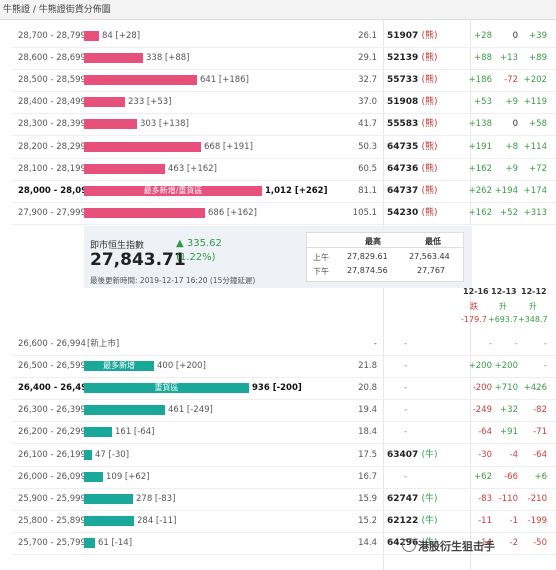 The image size is (556, 570). What do you see at coordinates (52, 102) in the screenshot?
I see `strike-range: 28,400 - 28,499` at bounding box center [52, 102].